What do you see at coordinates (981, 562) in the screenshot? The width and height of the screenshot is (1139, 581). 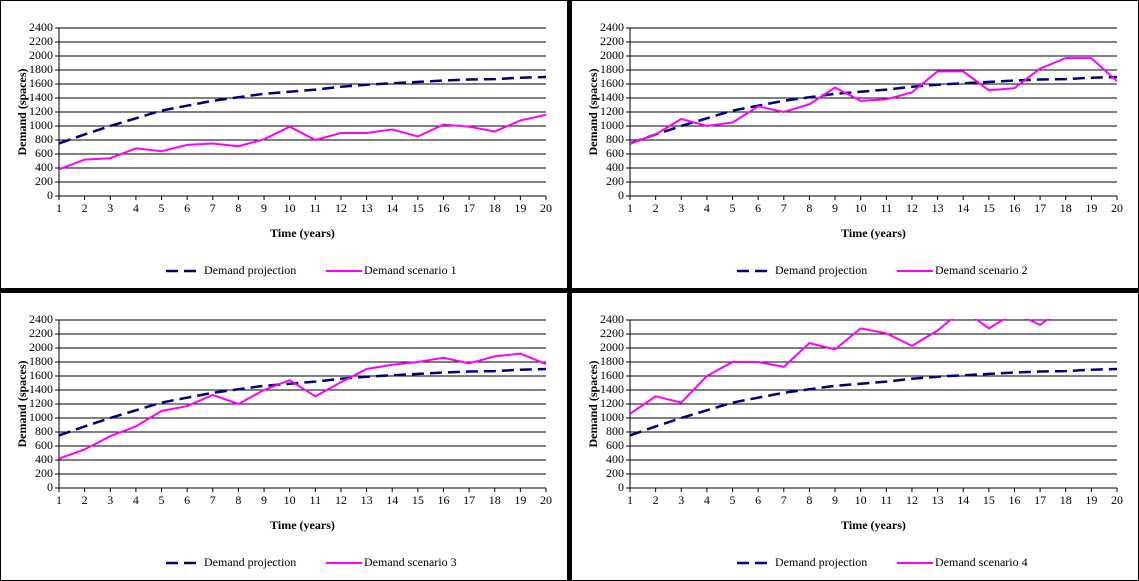 I see `legend-label: Demand scenario 4` at bounding box center [981, 562].